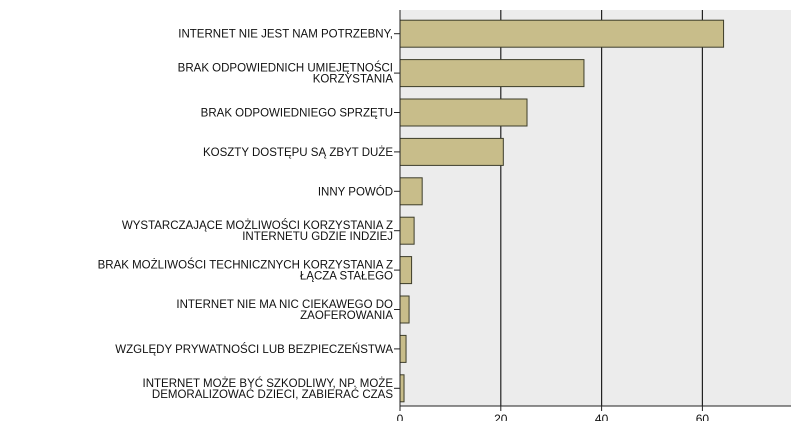 The height and width of the screenshot is (421, 791). What do you see at coordinates (298, 152) in the screenshot?
I see `category-label-3: KOSZTY DOSTĘPU SĄ ZBYT DUŻE` at bounding box center [298, 152].